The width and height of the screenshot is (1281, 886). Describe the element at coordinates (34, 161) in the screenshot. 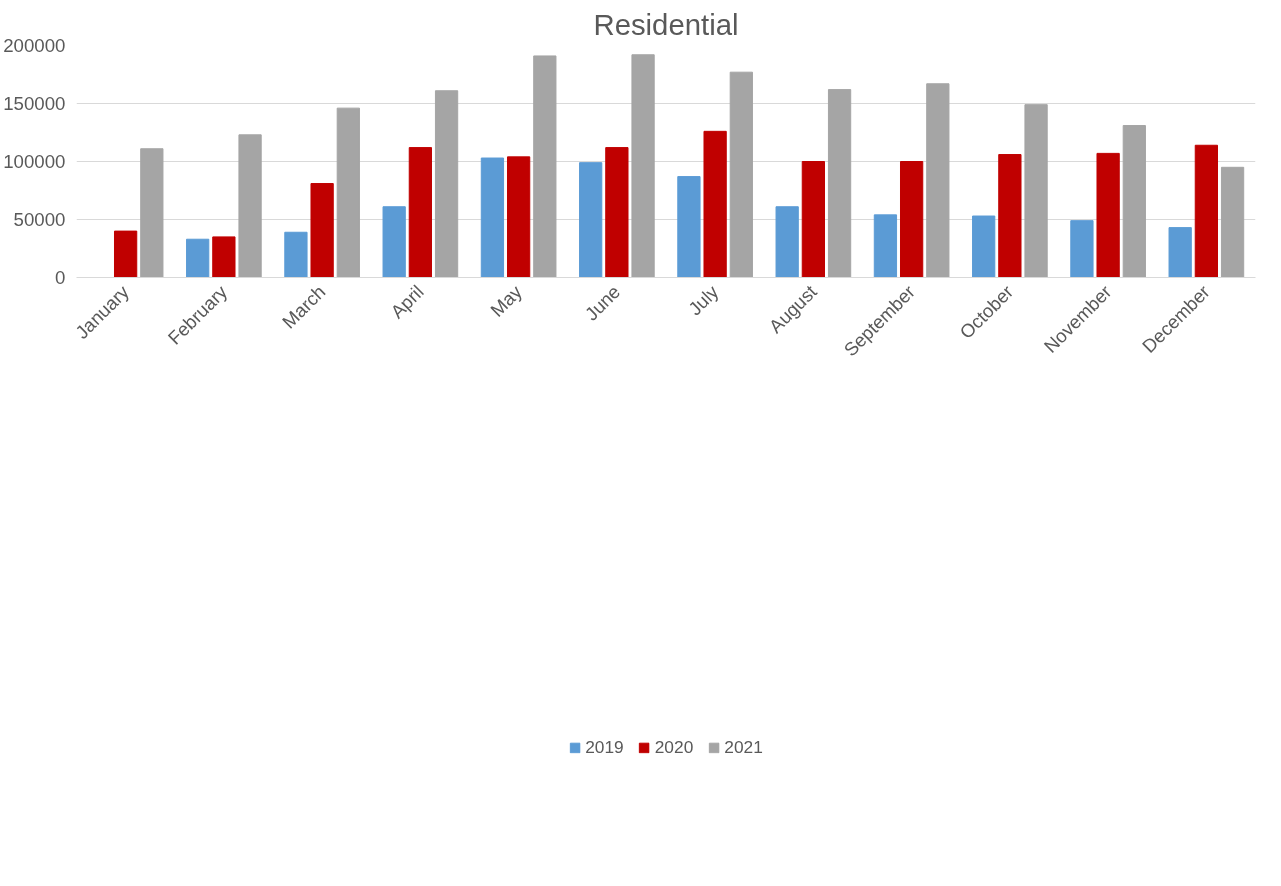

I see `y-tick-label: 100000` at that location.